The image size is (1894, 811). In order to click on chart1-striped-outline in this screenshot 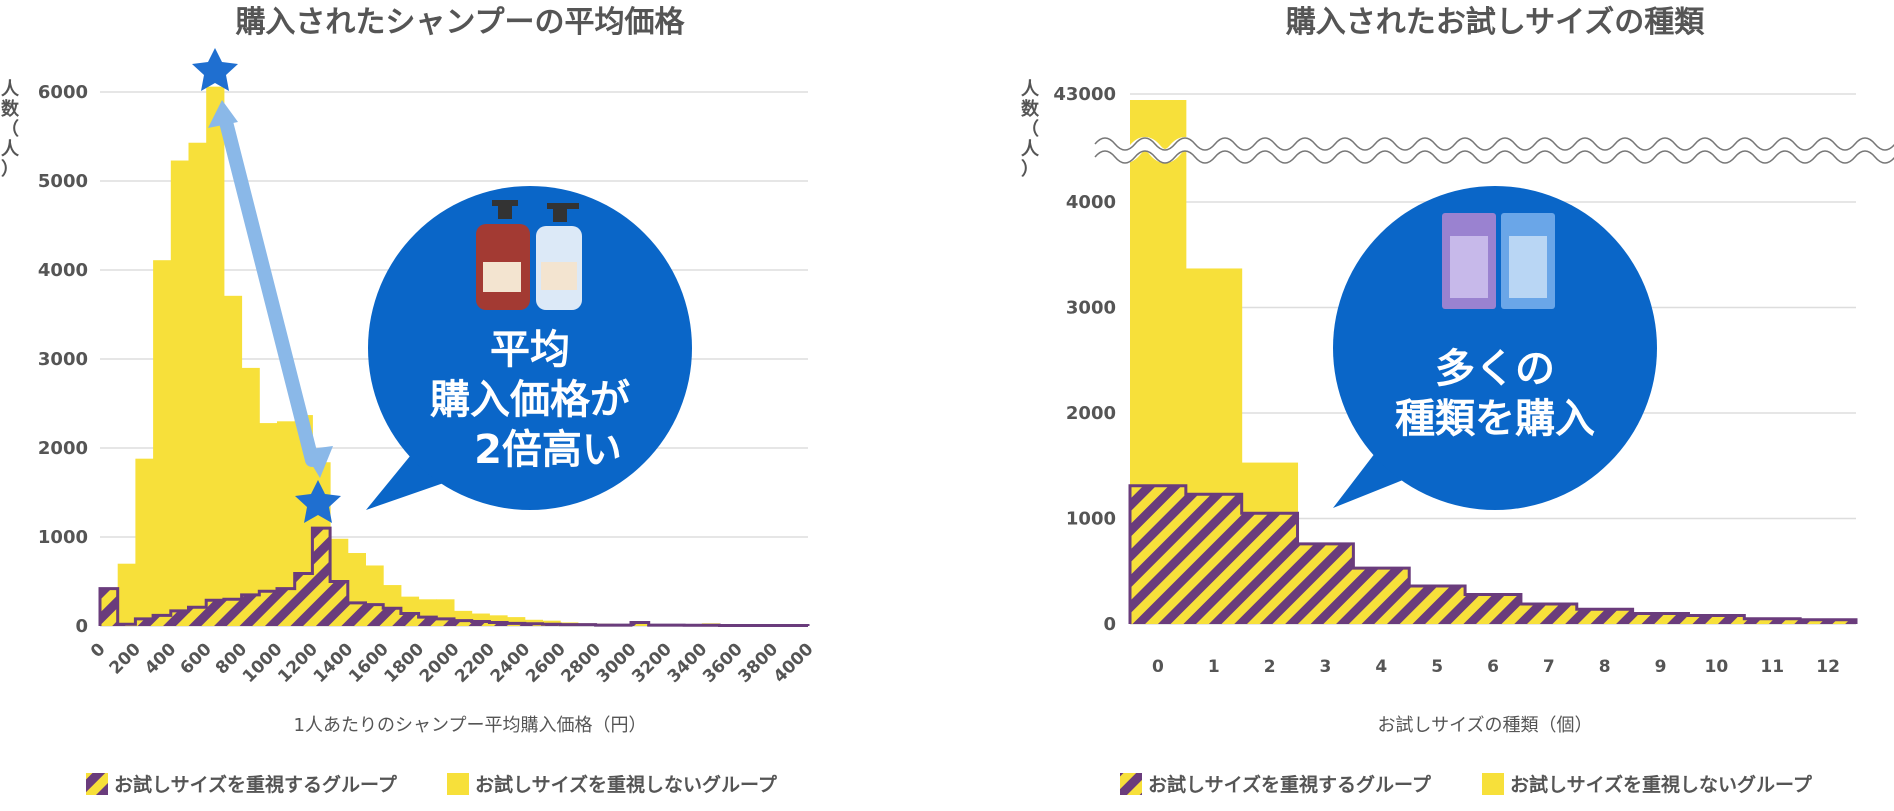, I will do `click(454, 577)`.